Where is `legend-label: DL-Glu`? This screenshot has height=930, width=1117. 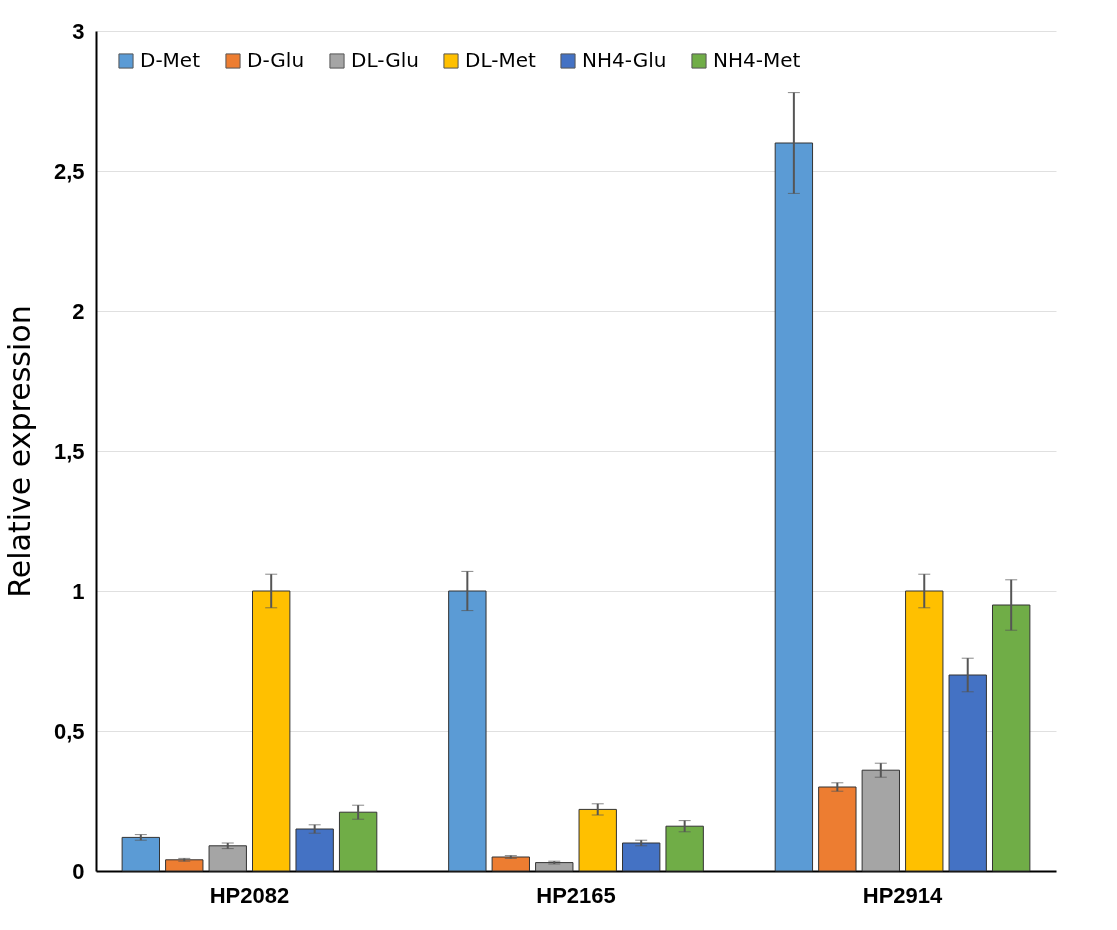 legend-label: DL-Glu is located at coordinates (385, 60).